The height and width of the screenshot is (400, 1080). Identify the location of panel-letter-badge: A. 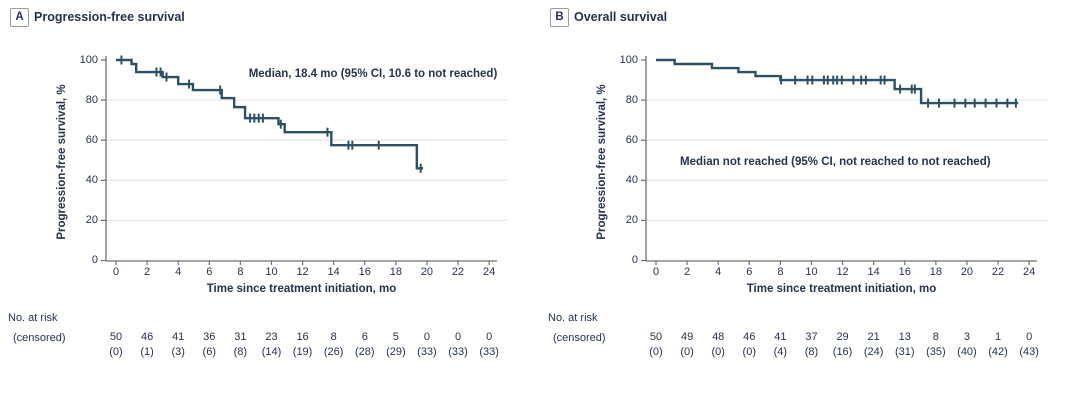
(19, 17).